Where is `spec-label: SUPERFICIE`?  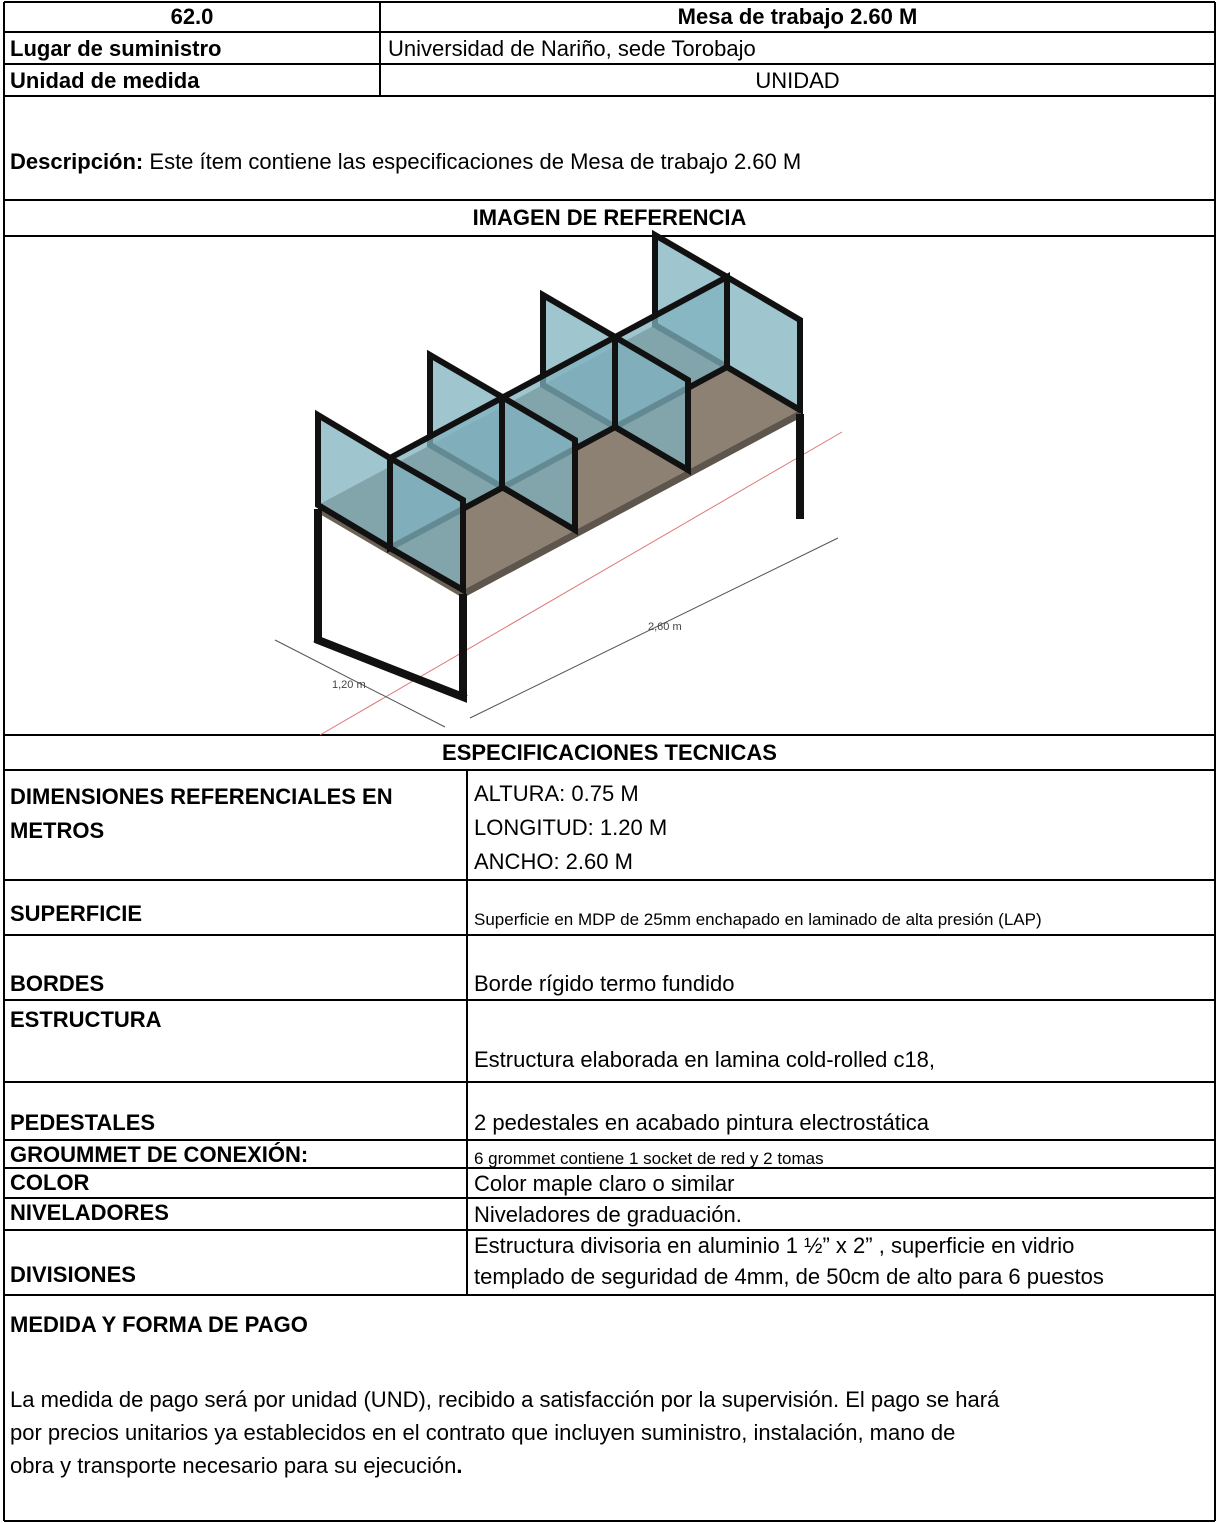 spec-label: SUPERFICIE is located at coordinates (76, 913).